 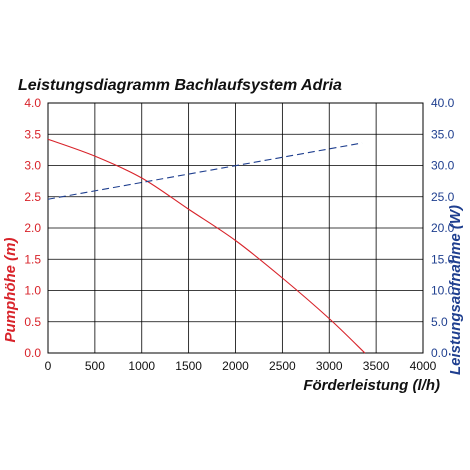 I want to click on right-axis-ticks: 0.0 5.0 10.0 15.0 20.0 25.0 30.0 35.0 40.0, so click(x=443, y=228).